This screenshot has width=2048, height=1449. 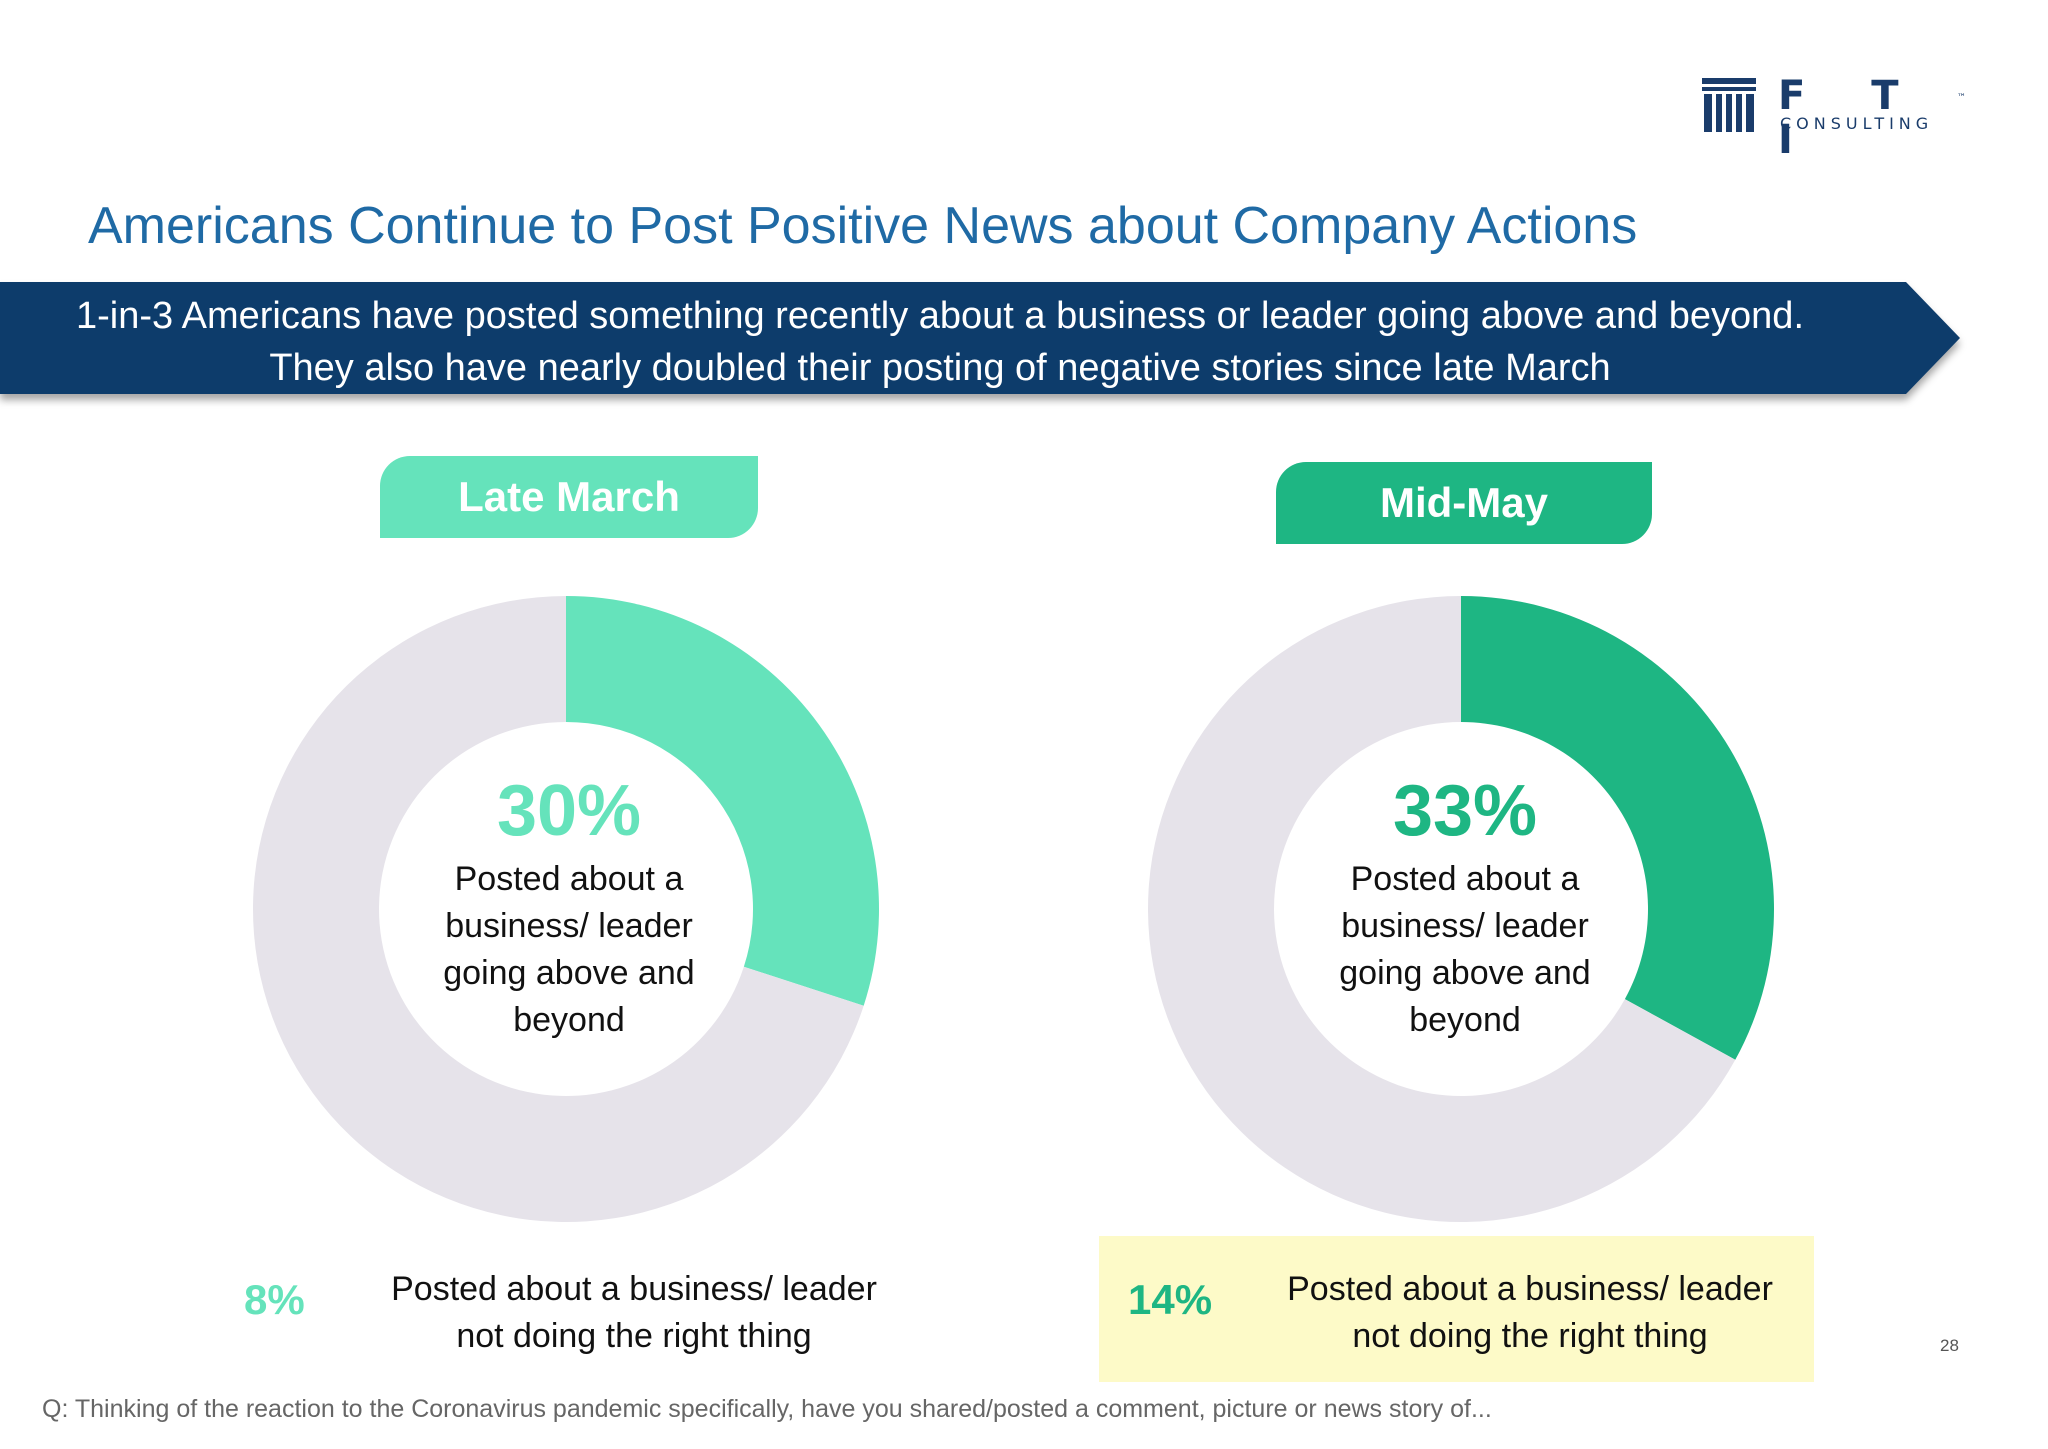 I want to click on late-march-center-value: 30%, so click(x=569, y=811).